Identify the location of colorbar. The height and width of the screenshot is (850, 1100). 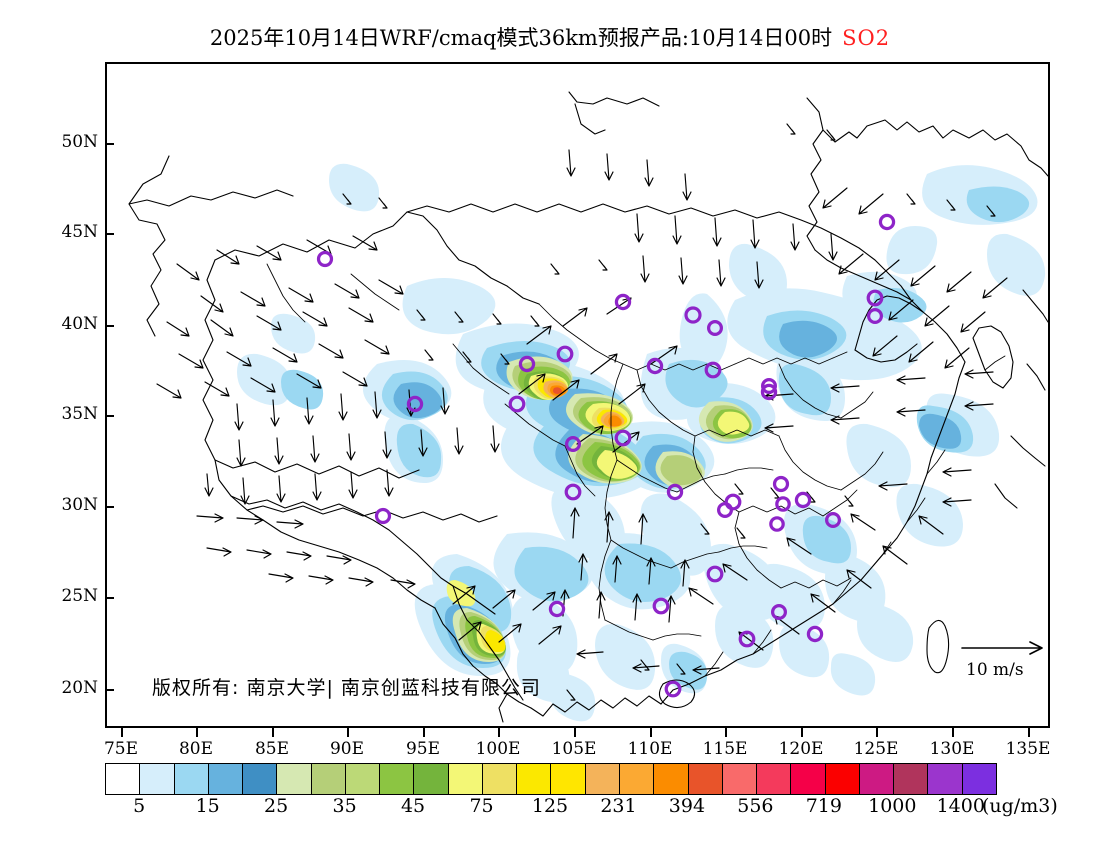
(551, 779).